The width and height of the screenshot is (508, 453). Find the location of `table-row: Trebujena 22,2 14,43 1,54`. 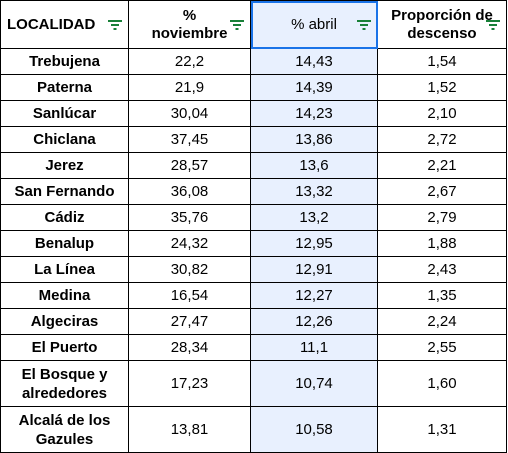

table-row: Trebujena 22,2 14,43 1,54 is located at coordinates (253, 61).